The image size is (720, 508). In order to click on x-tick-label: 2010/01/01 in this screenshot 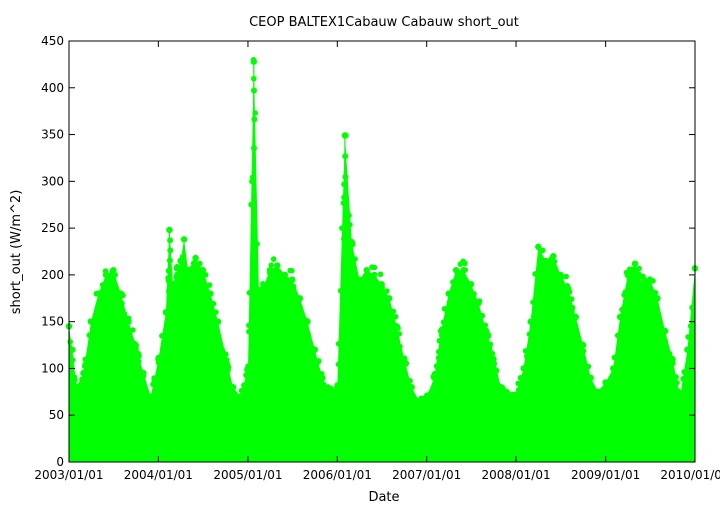, I will do `click(690, 475)`.